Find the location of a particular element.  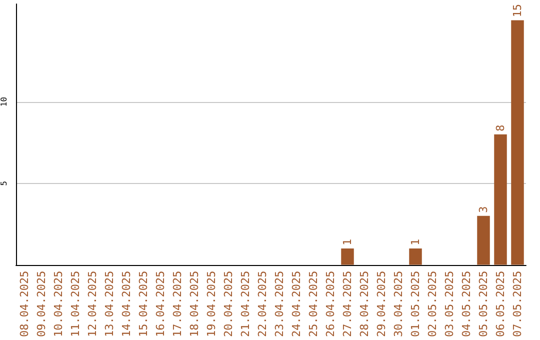

x-tick-label: 08.04.2025 is located at coordinates (24, 304).